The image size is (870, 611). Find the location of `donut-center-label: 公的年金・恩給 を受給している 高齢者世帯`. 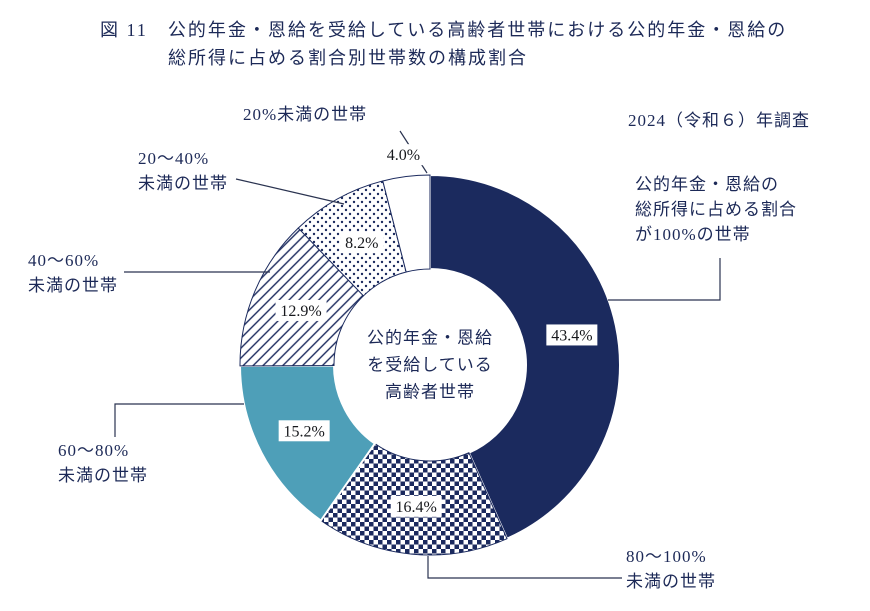

donut-center-label: 公的年金・恩給 を受給している 高齢者世帯 is located at coordinates (430, 365).